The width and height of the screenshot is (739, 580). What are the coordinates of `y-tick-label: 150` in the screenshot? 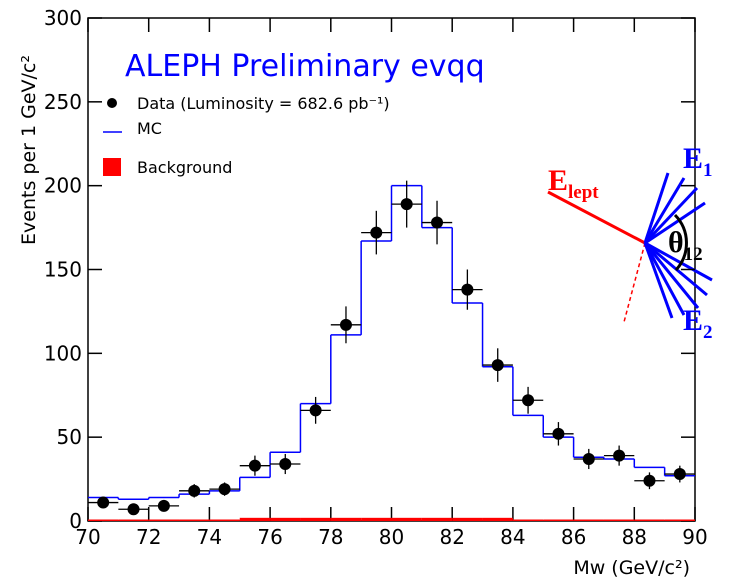 It's located at (63, 270).